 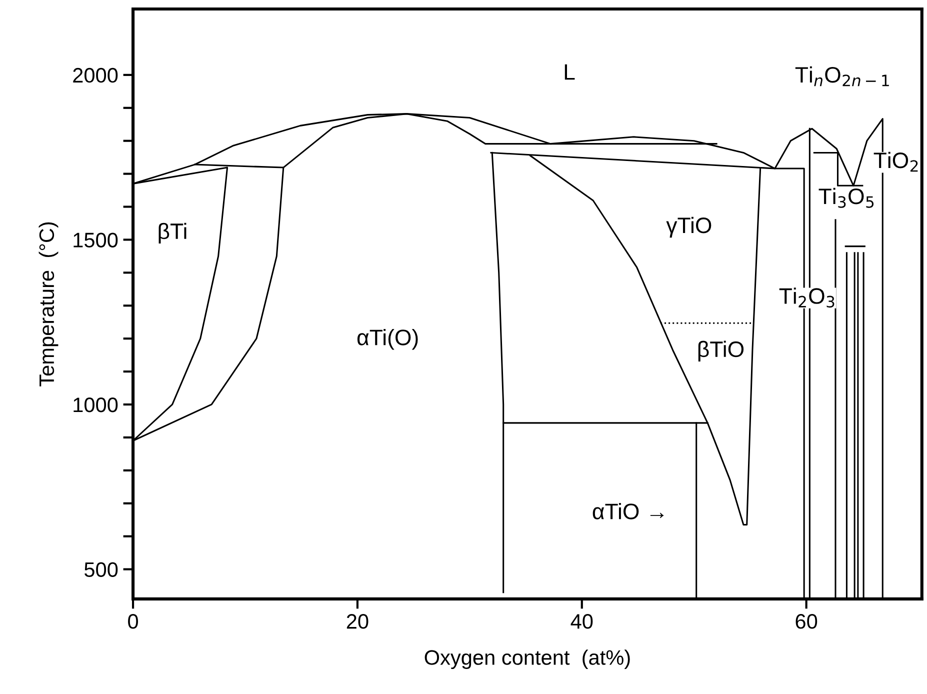 I want to click on x-axis-title: Oxygen content (at%), so click(x=527, y=660).